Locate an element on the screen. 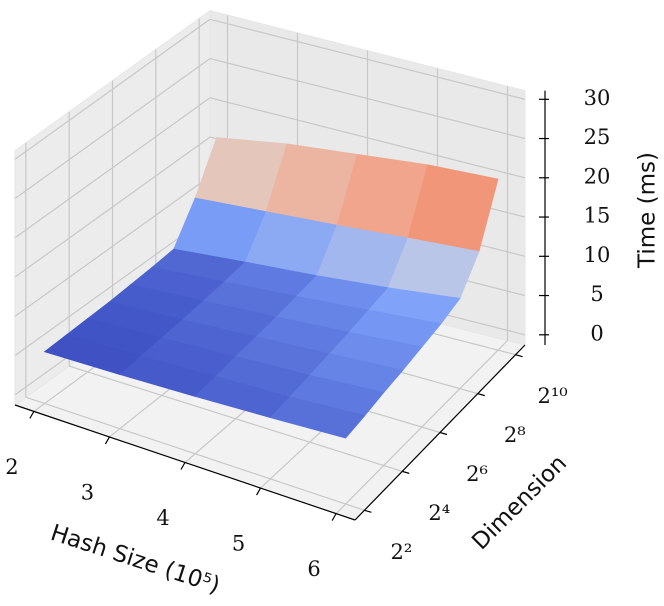  z-tick-label: 0 is located at coordinates (596, 333).